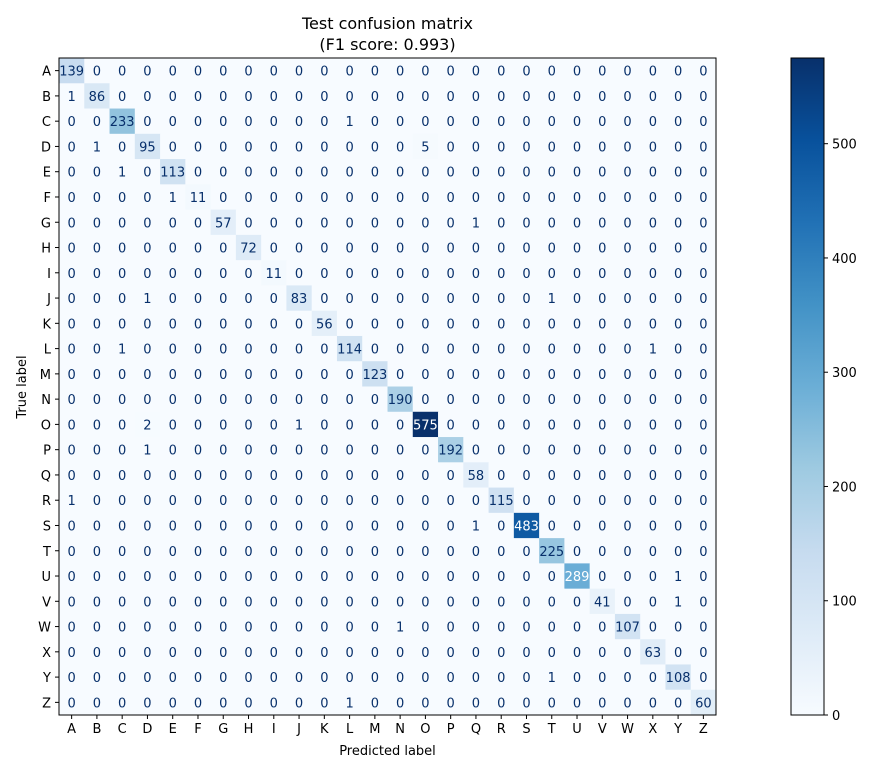 The width and height of the screenshot is (874, 775). I want to click on colorbar-tick-label: 300, so click(844, 373).